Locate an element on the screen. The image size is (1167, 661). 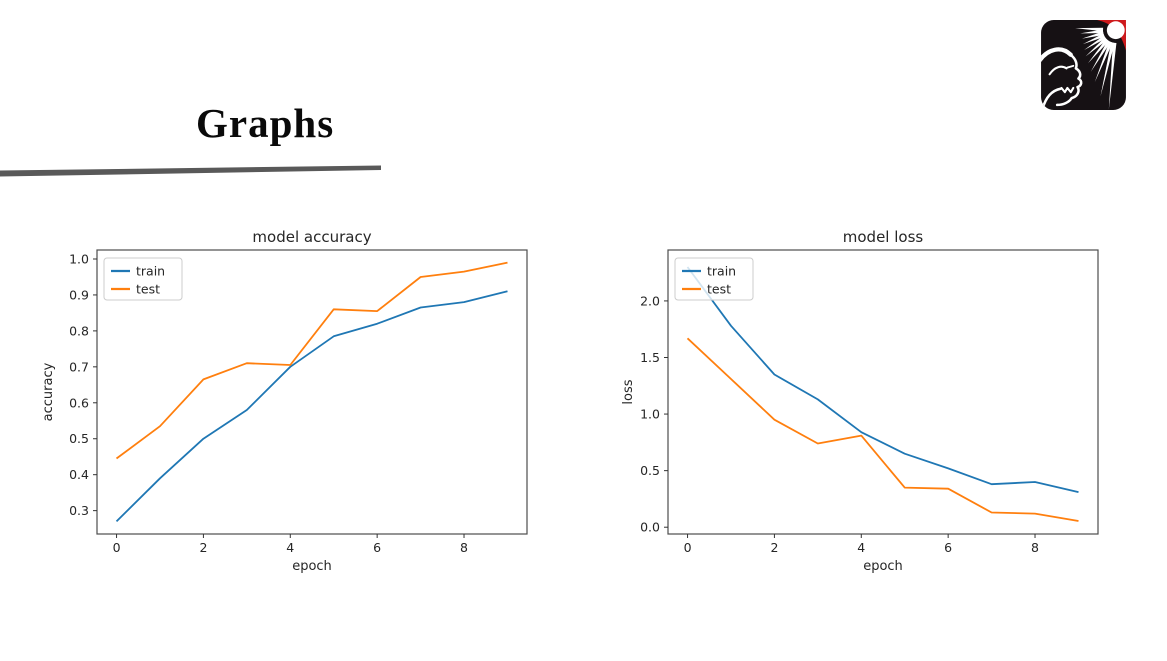
y-tick-label: 1.5 is located at coordinates (650, 357).